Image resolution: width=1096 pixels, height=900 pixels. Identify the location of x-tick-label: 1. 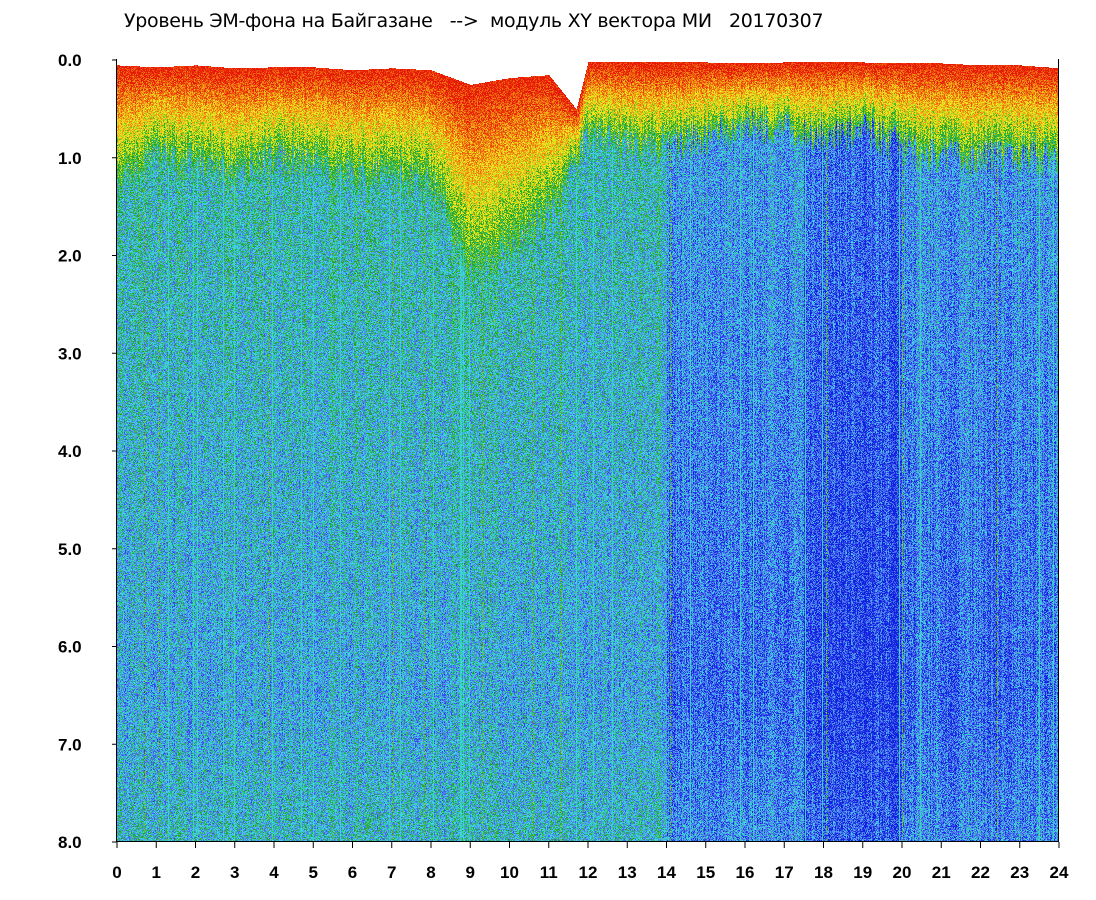
(156, 872).